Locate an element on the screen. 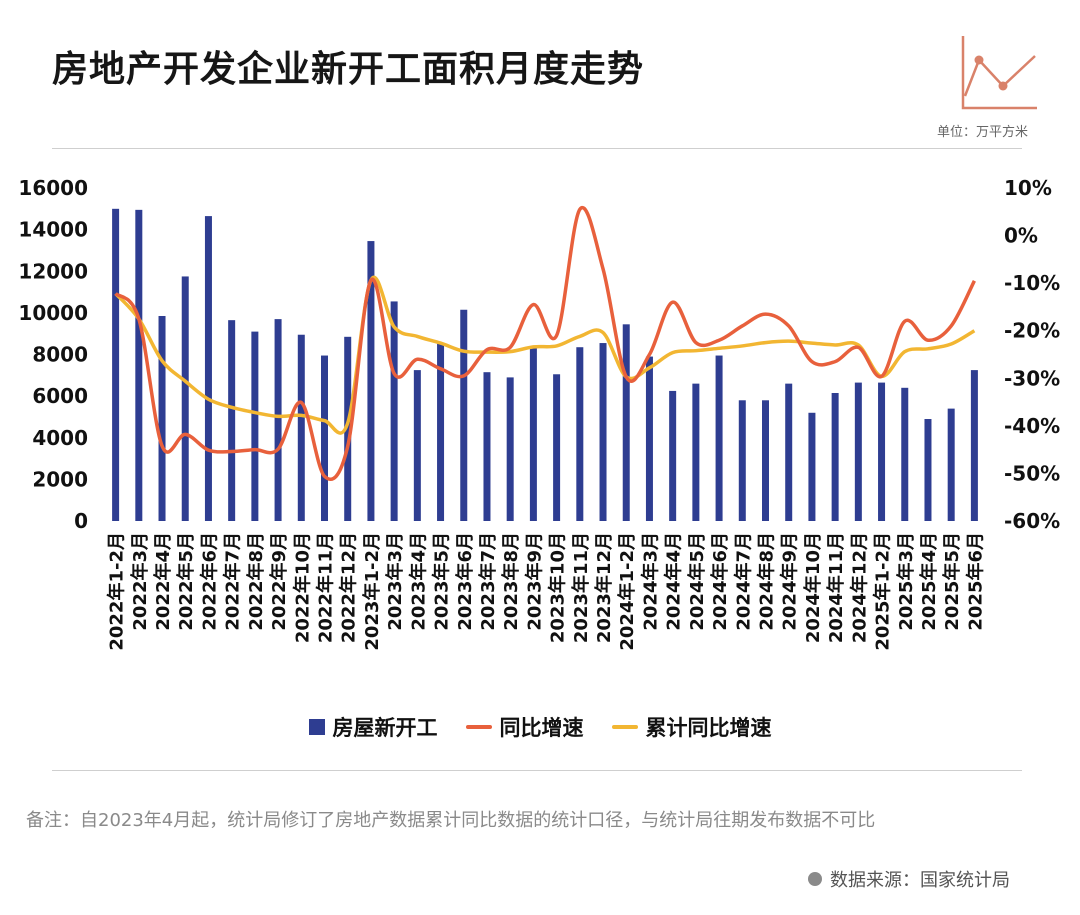 This screenshot has width=1080, height=915. chart-legend: 房屋新开工 同比增速 累计同比增速 is located at coordinates (540, 727).